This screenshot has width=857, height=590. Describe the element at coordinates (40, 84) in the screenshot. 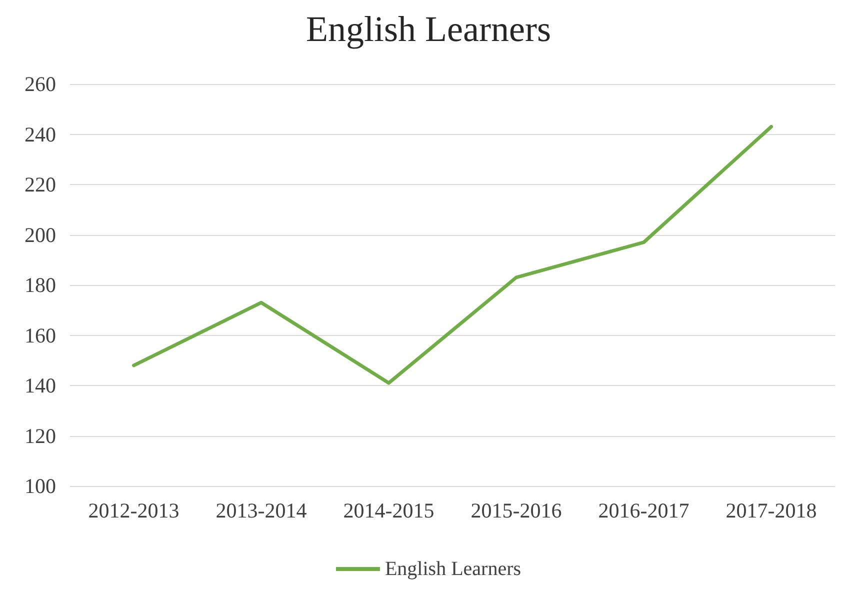

I see `y-tick-label: 260` at that location.